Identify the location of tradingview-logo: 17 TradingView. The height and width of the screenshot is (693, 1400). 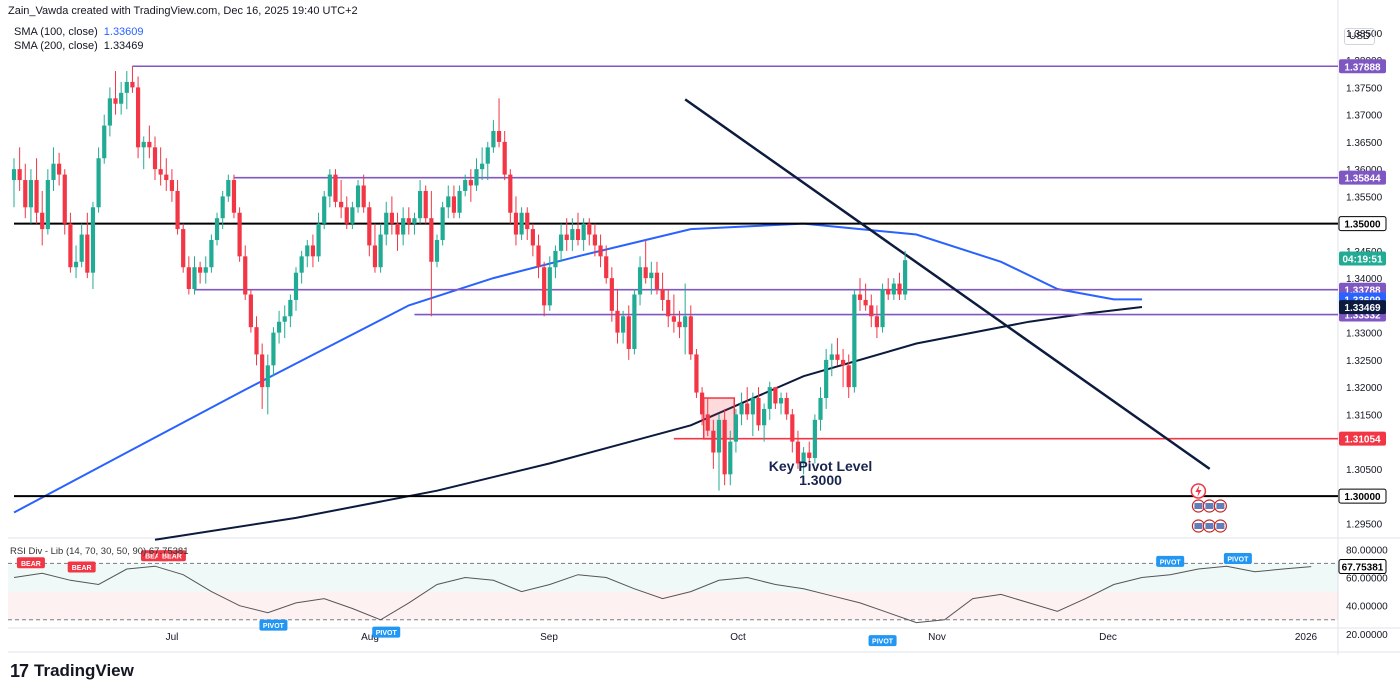
(72, 671).